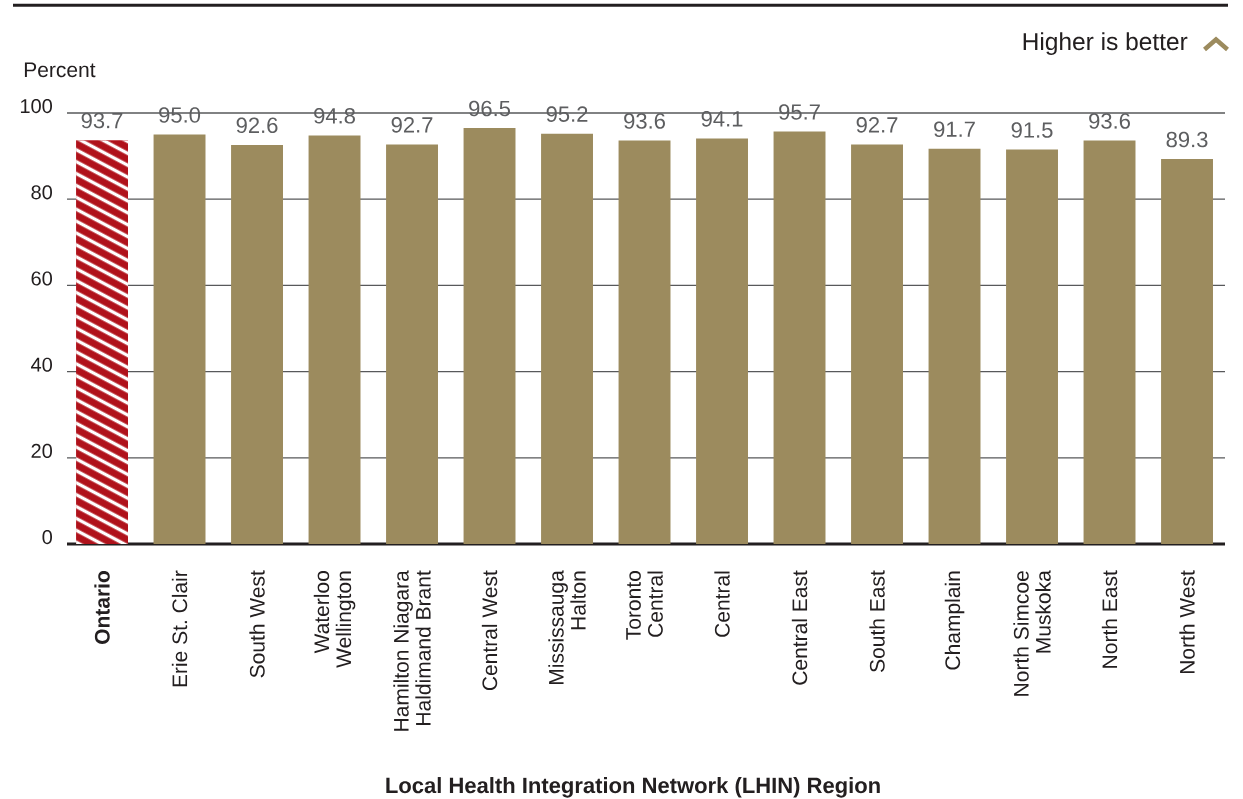  I want to click on data-label: 89.3, so click(1187, 139).